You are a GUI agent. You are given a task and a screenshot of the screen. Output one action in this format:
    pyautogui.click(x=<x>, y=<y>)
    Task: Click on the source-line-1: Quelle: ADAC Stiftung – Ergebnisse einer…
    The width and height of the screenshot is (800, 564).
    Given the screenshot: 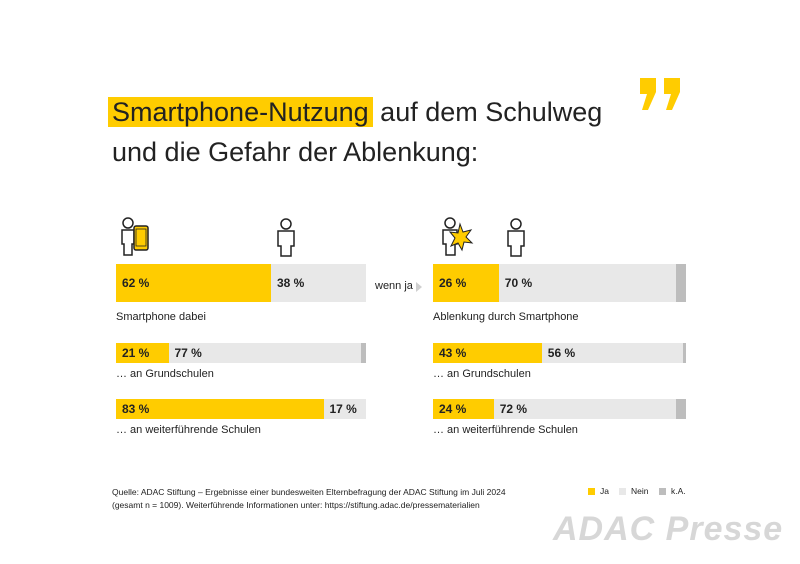 What is the action you would take?
    pyautogui.click(x=309, y=492)
    